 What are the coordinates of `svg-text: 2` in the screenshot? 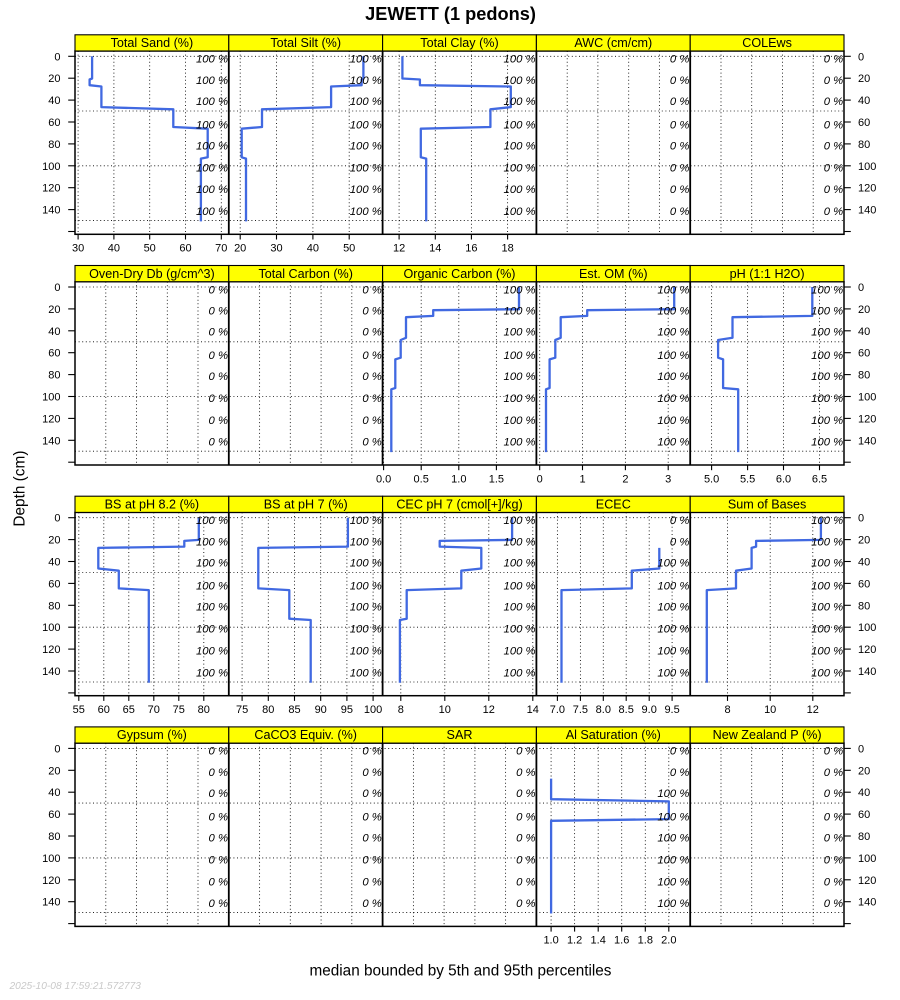 It's located at (625, 479).